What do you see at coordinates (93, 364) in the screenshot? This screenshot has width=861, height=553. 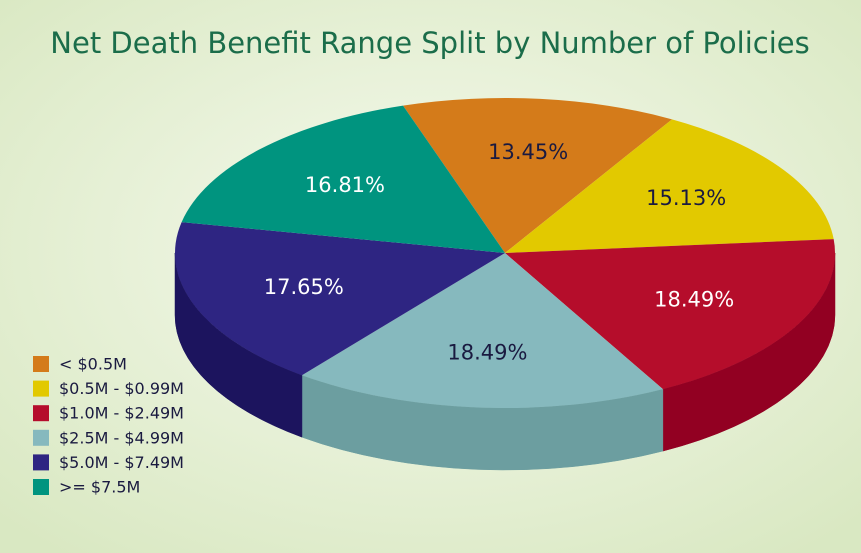 I see `legend-label: < $0.5M` at bounding box center [93, 364].